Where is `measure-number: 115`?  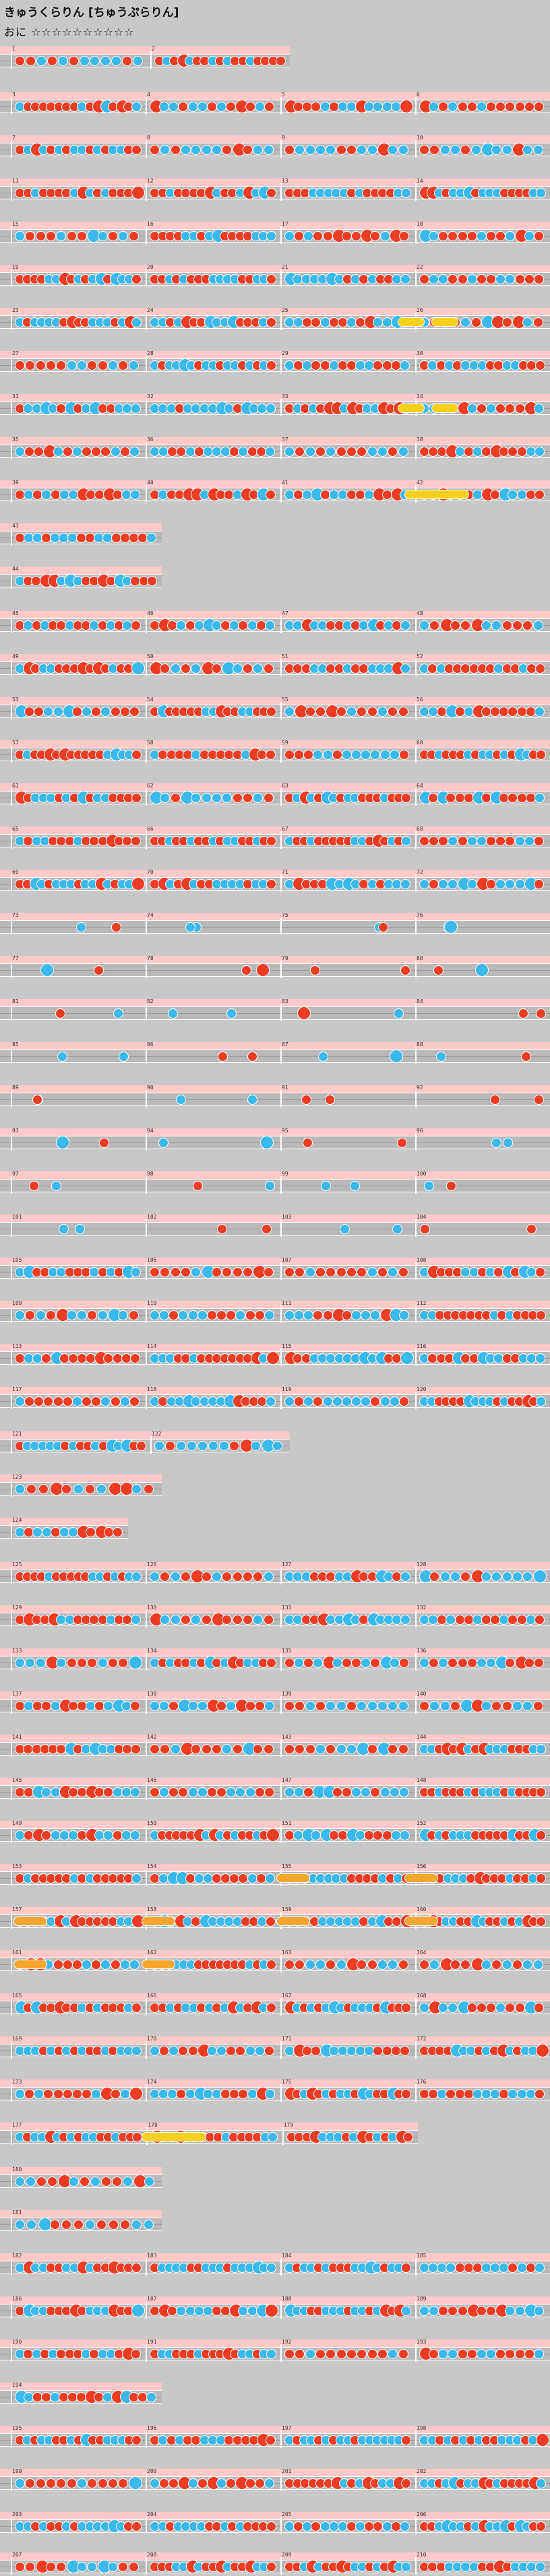
measure-number: 115 is located at coordinates (287, 1346).